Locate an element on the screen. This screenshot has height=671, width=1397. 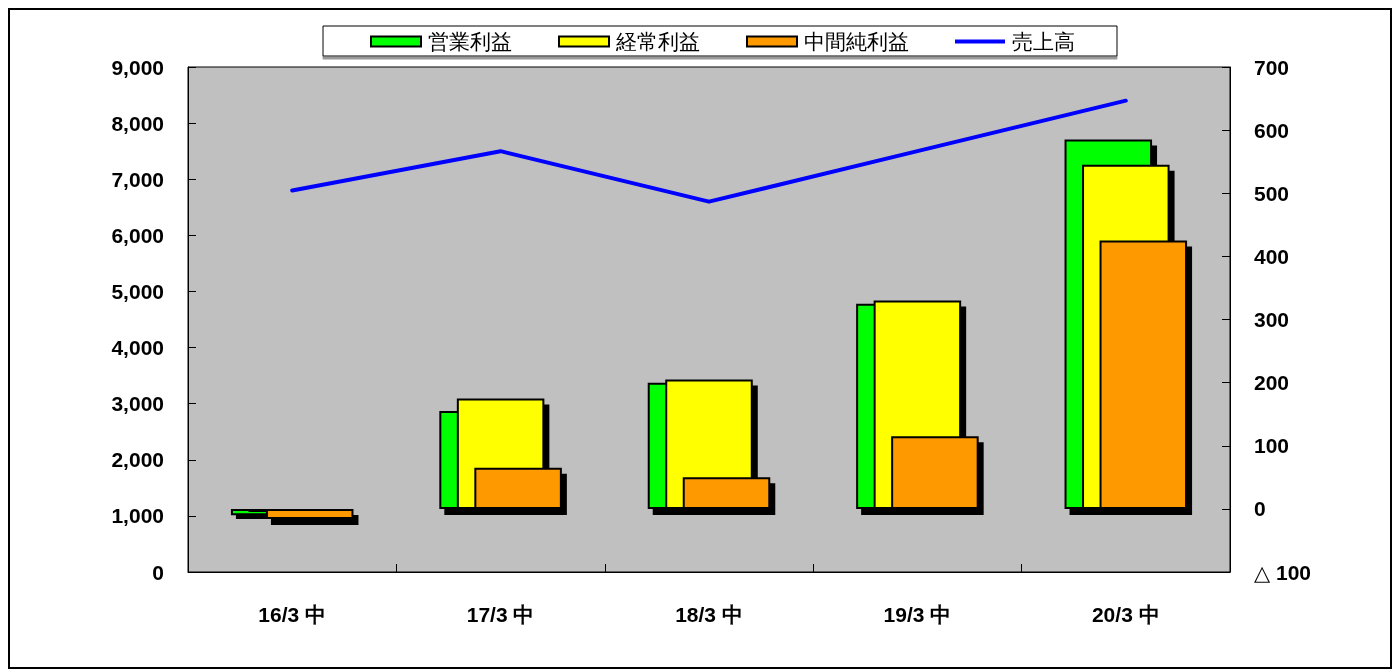
y2-tick-label: 100 is located at coordinates (1272, 446).